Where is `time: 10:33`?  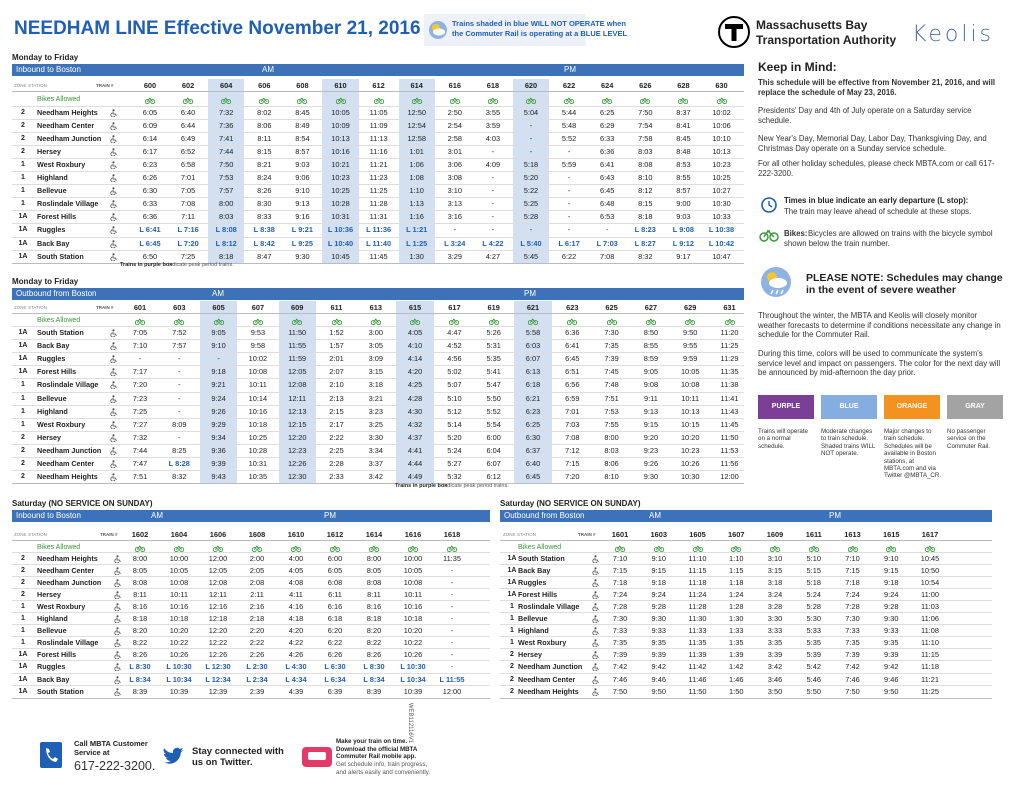 time: 10:33 is located at coordinates (721, 217).